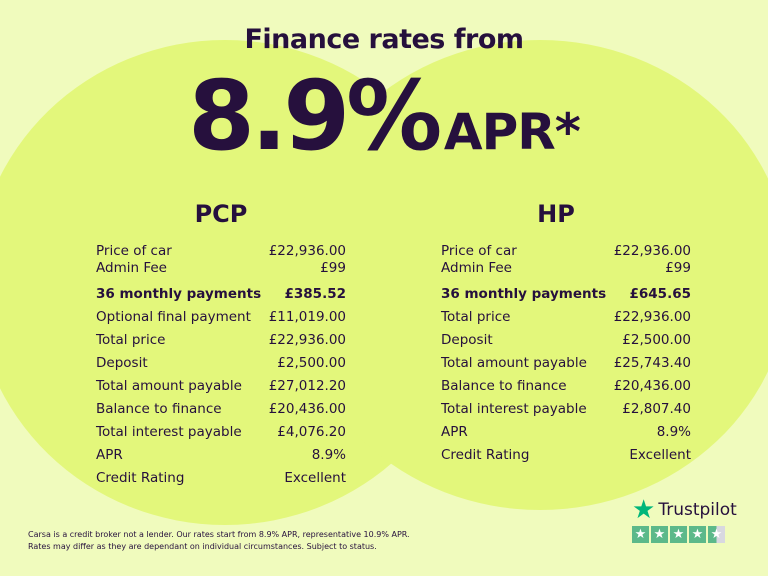 The height and width of the screenshot is (576, 768). Describe the element at coordinates (697, 510) in the screenshot. I see `trustpilot-name: Trustpilot` at that location.